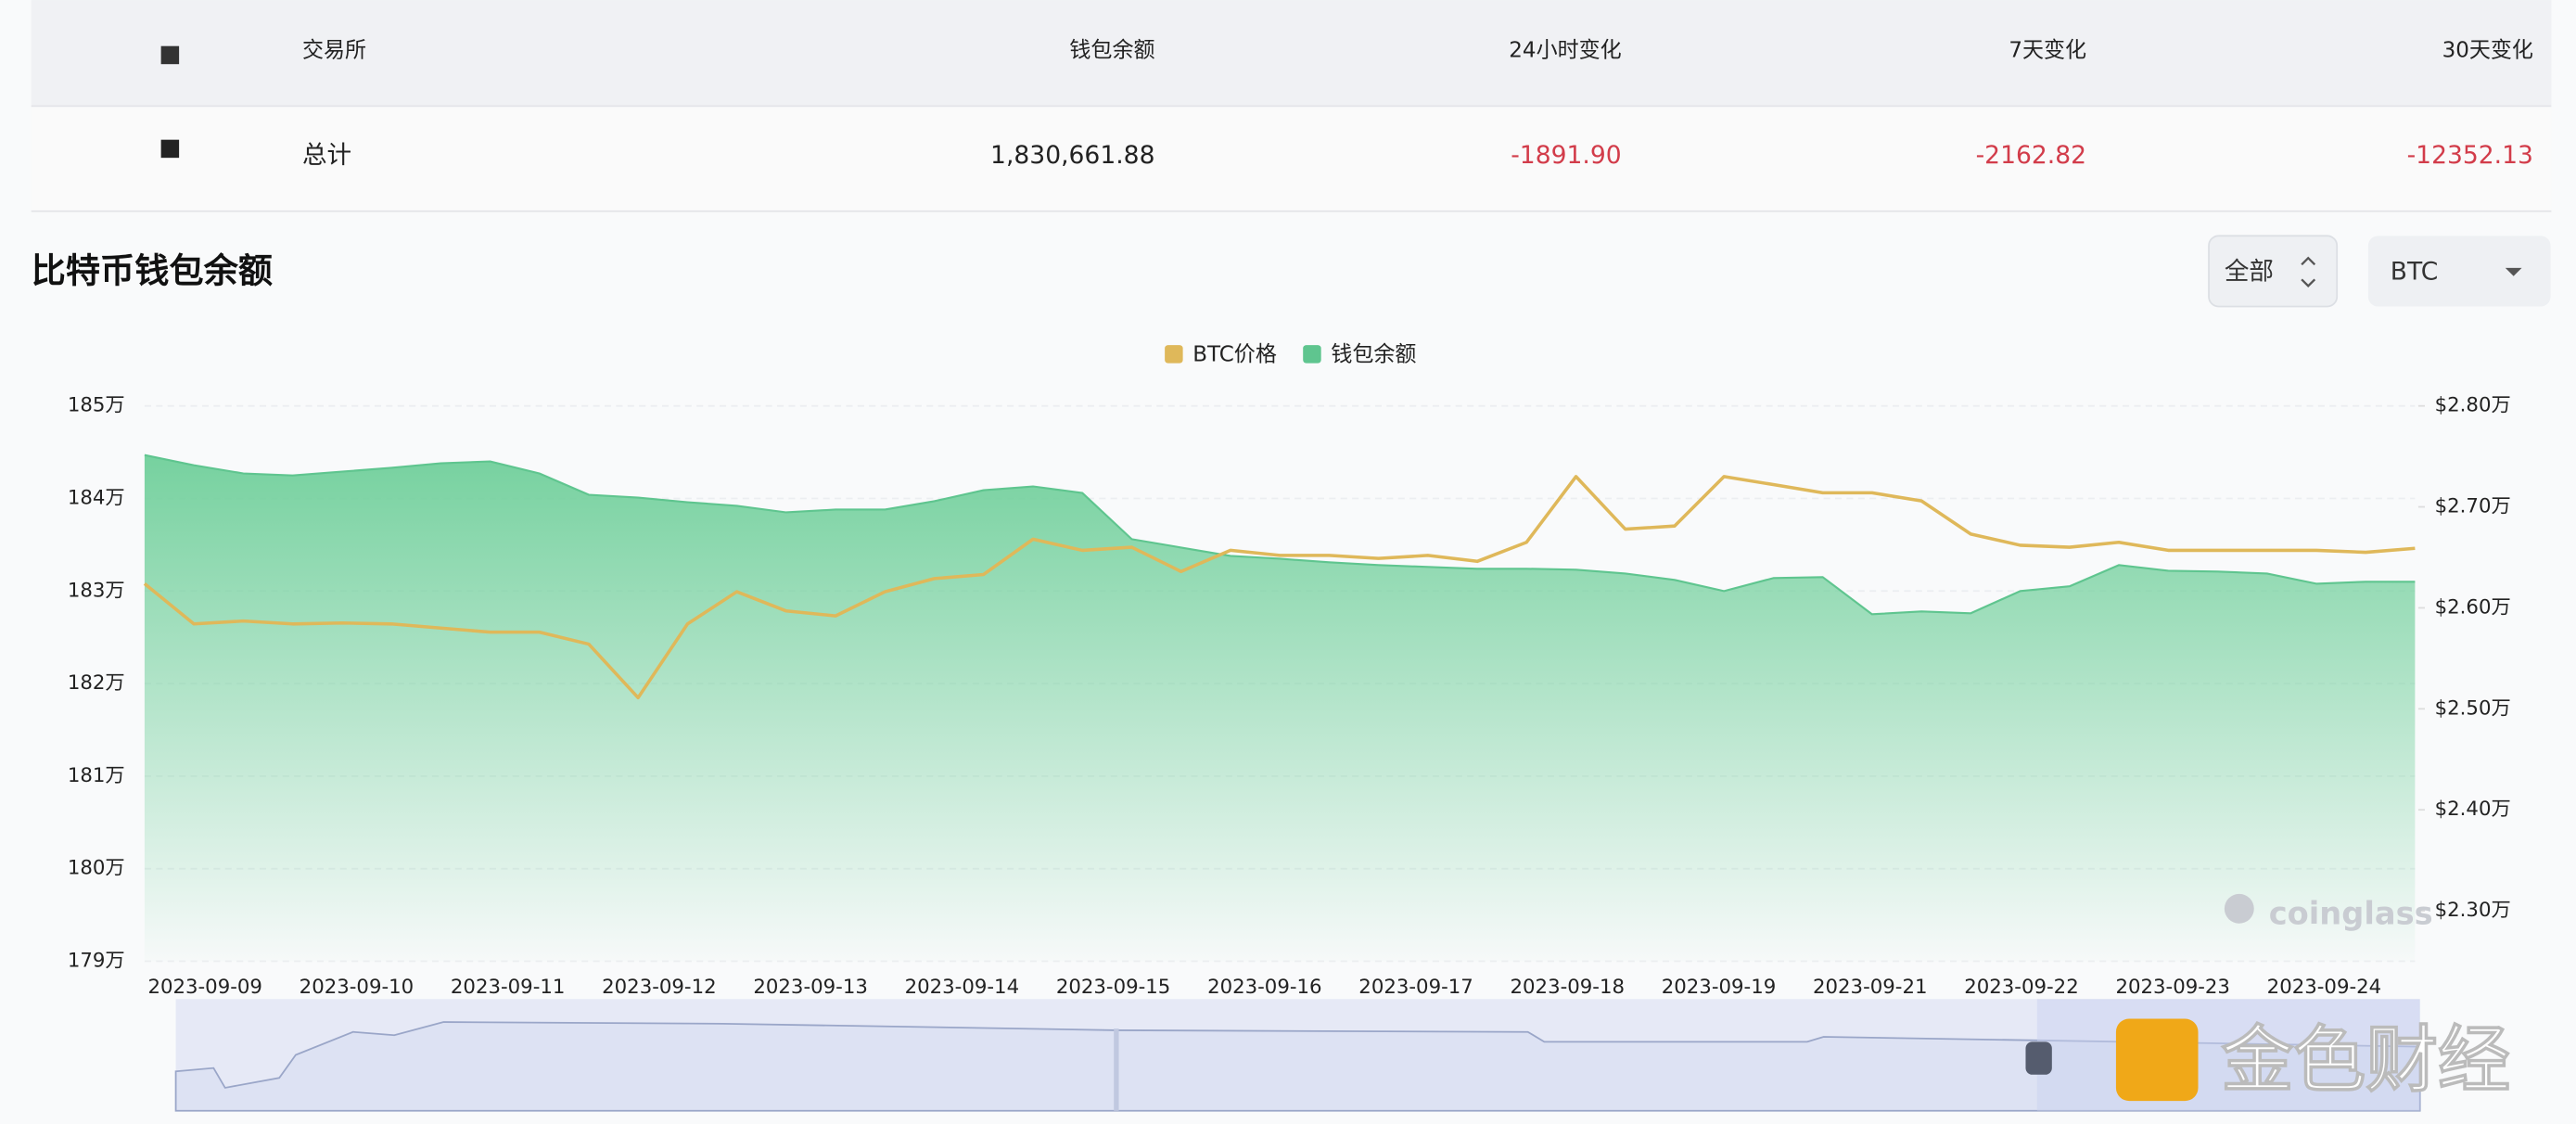  I want to click on x-tick-label: 2023-09-09, so click(204, 987).